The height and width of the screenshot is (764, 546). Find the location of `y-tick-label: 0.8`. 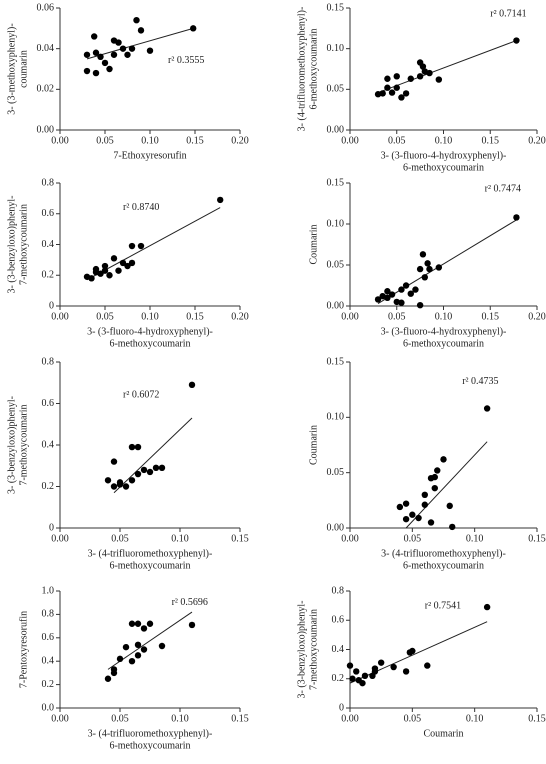

y-tick-label: 0.8 is located at coordinates (48, 361).